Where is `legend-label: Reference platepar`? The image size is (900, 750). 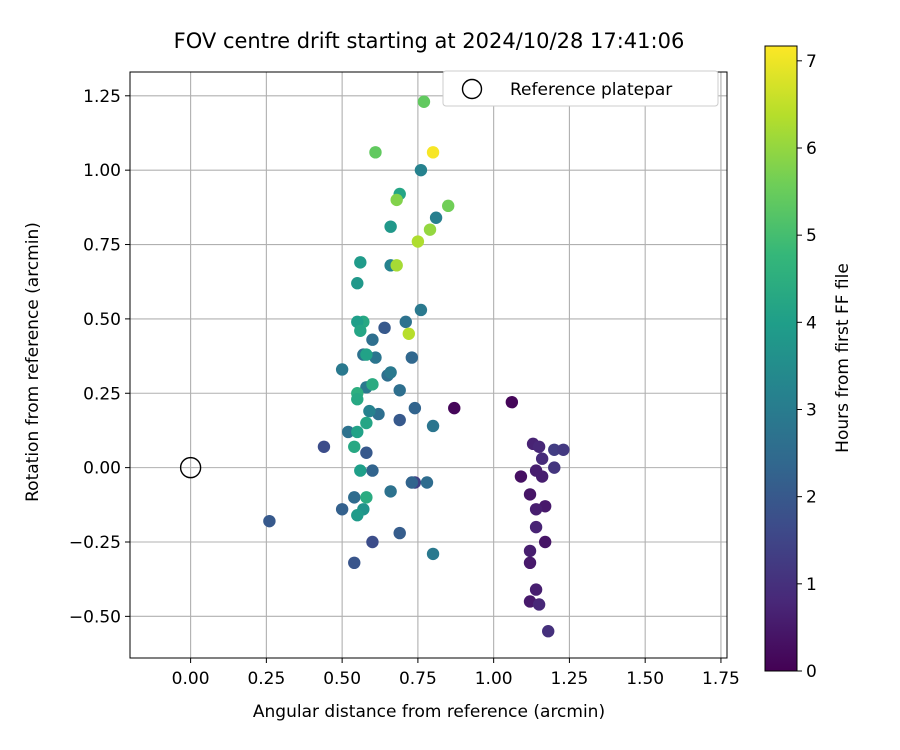
legend-label: Reference platepar is located at coordinates (591, 90).